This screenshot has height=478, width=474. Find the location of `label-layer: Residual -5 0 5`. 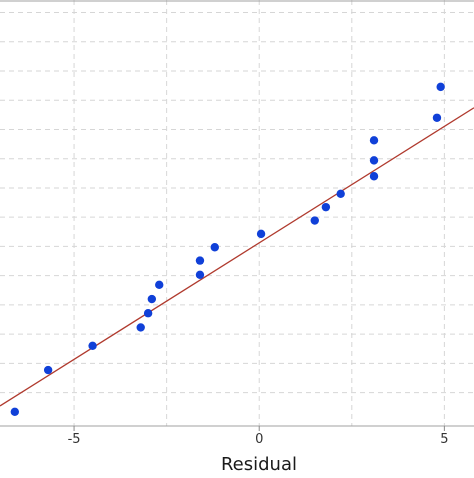

label-layer: Residual -5 0 5 is located at coordinates (258, 453).